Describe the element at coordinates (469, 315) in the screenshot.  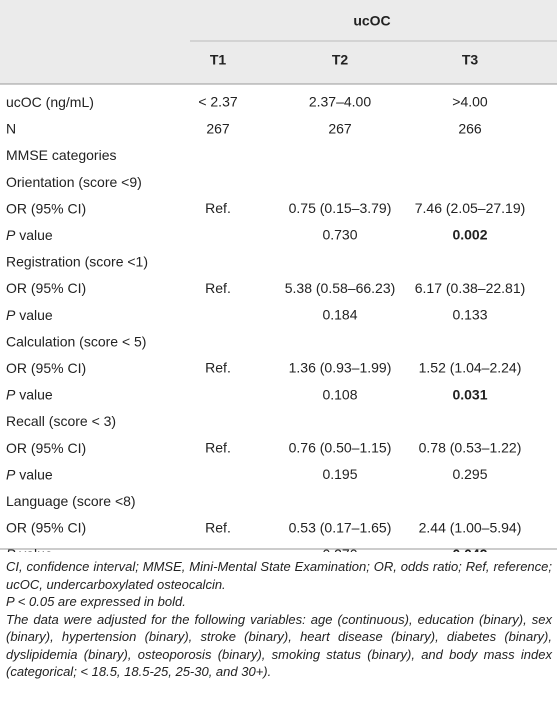
I see `cell: 0.133` at that location.